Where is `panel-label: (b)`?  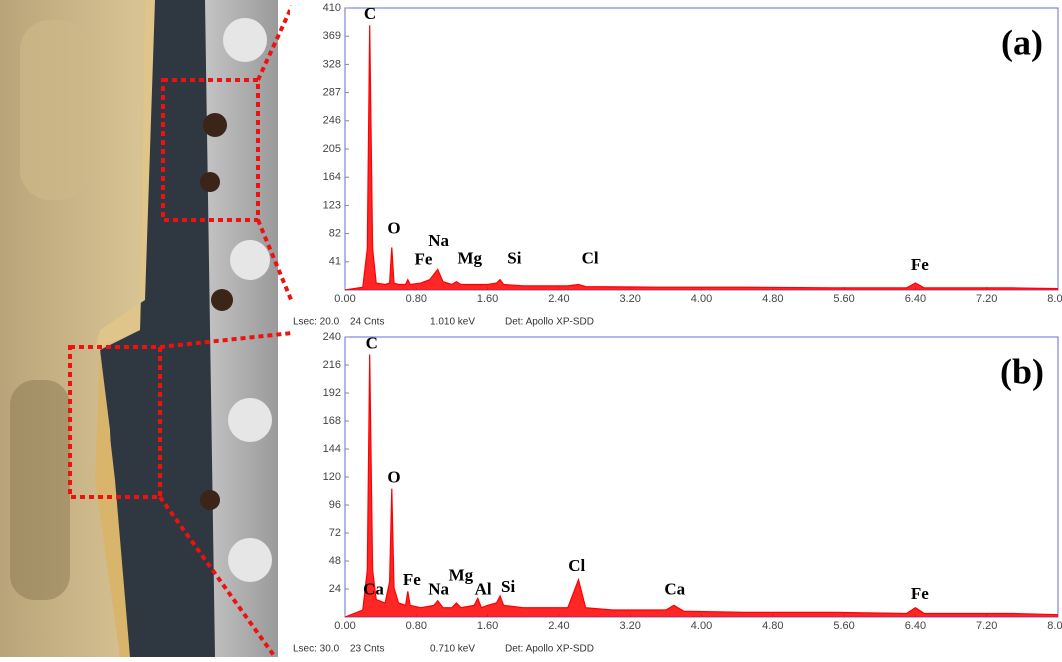
panel-label: (b) is located at coordinates (1022, 371).